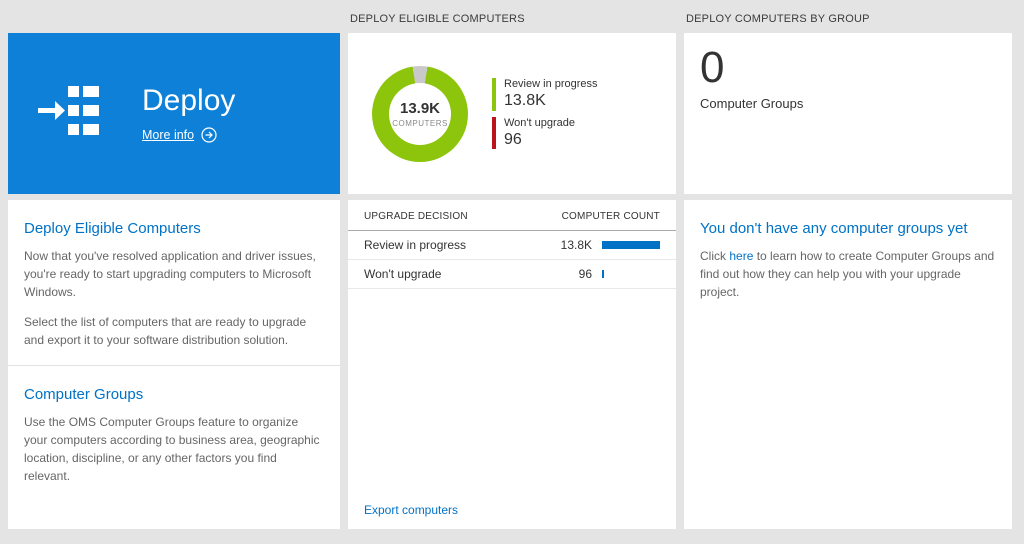  I want to click on row-value: 96, so click(585, 274).